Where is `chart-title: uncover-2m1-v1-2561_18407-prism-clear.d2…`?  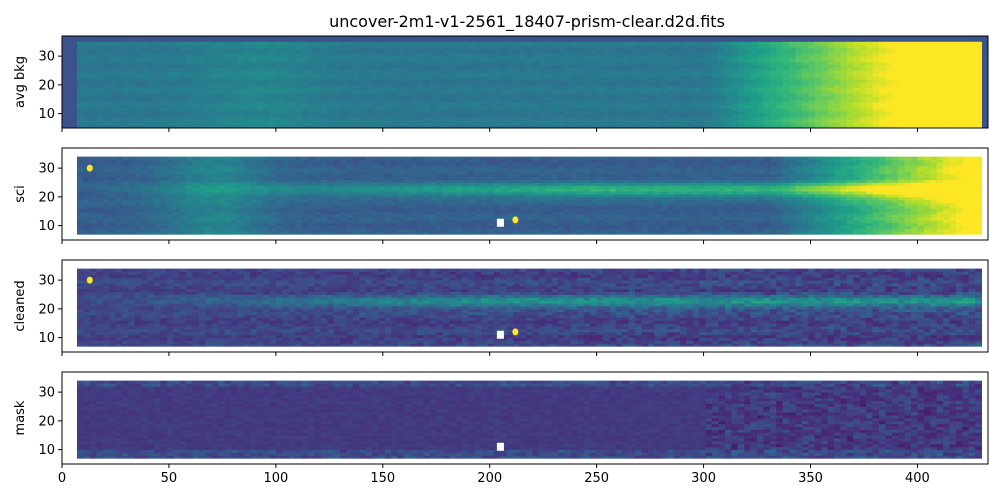
chart-title: uncover-2m1-v1-2561_18407-prism-clear.d2… is located at coordinates (527, 22).